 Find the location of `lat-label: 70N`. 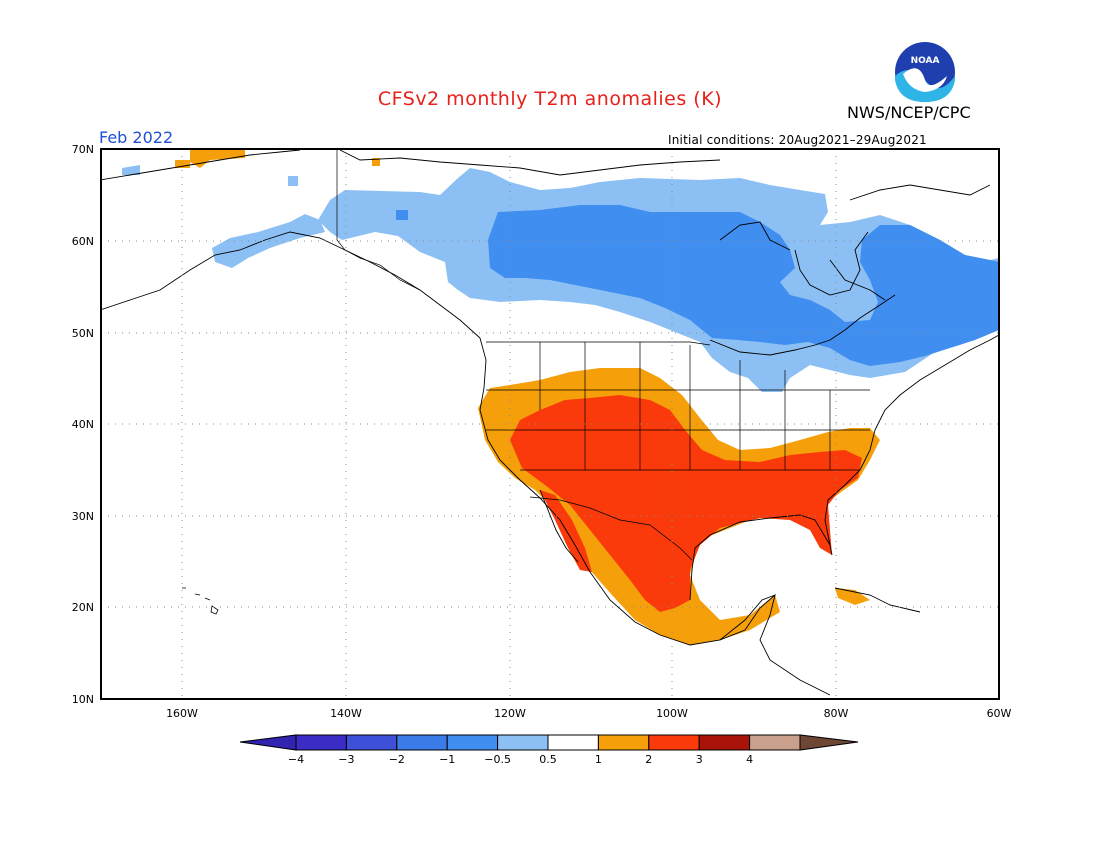

lat-label: 70N is located at coordinates (83, 149).